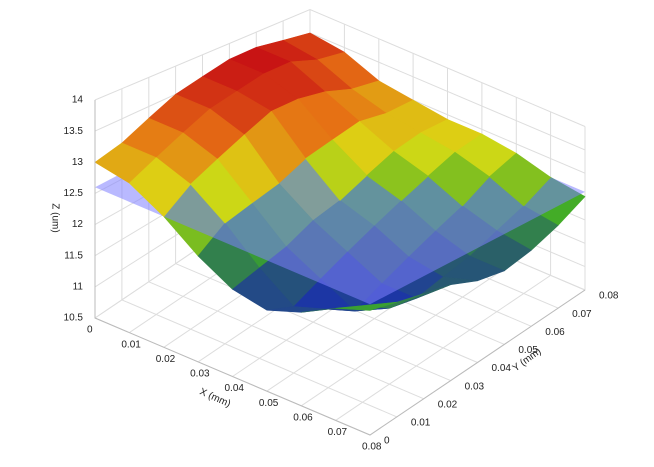  Describe the element at coordinates (166, 359) in the screenshot. I see `x-tick-label: 0.02` at that location.